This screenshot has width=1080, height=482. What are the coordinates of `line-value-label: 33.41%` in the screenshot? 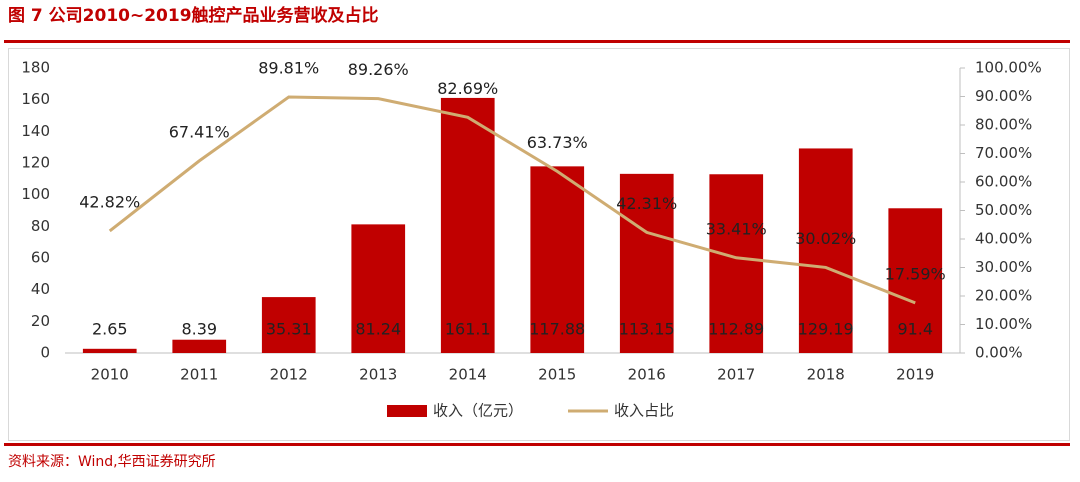 It's located at (736, 228).